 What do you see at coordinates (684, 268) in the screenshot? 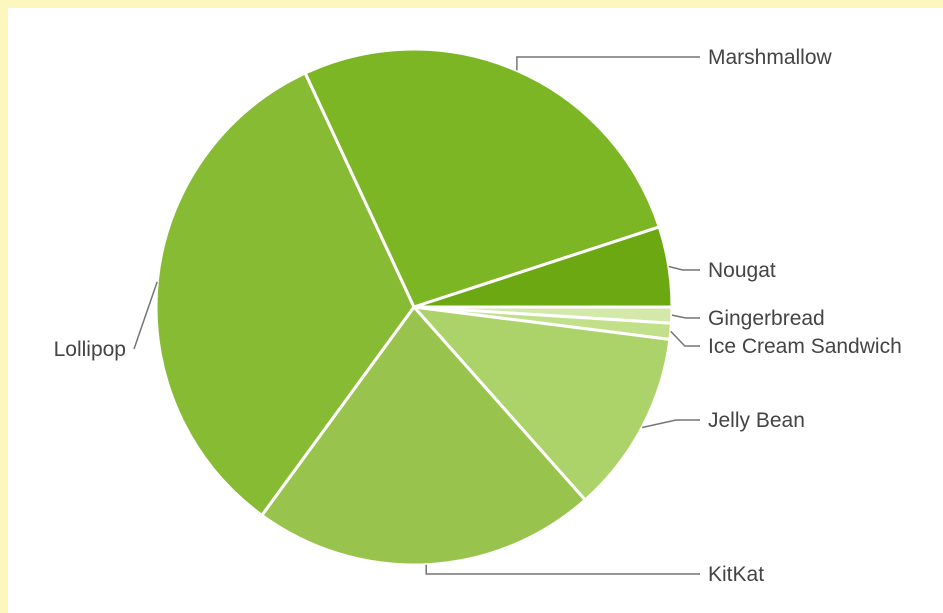
I see `leader-line-nougat` at bounding box center [684, 268].